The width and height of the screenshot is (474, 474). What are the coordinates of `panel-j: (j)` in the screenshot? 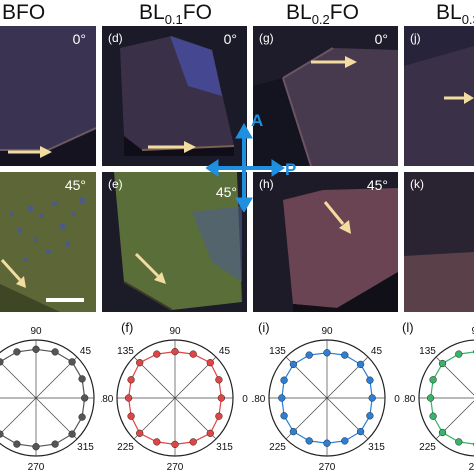 It's located at (439, 96).